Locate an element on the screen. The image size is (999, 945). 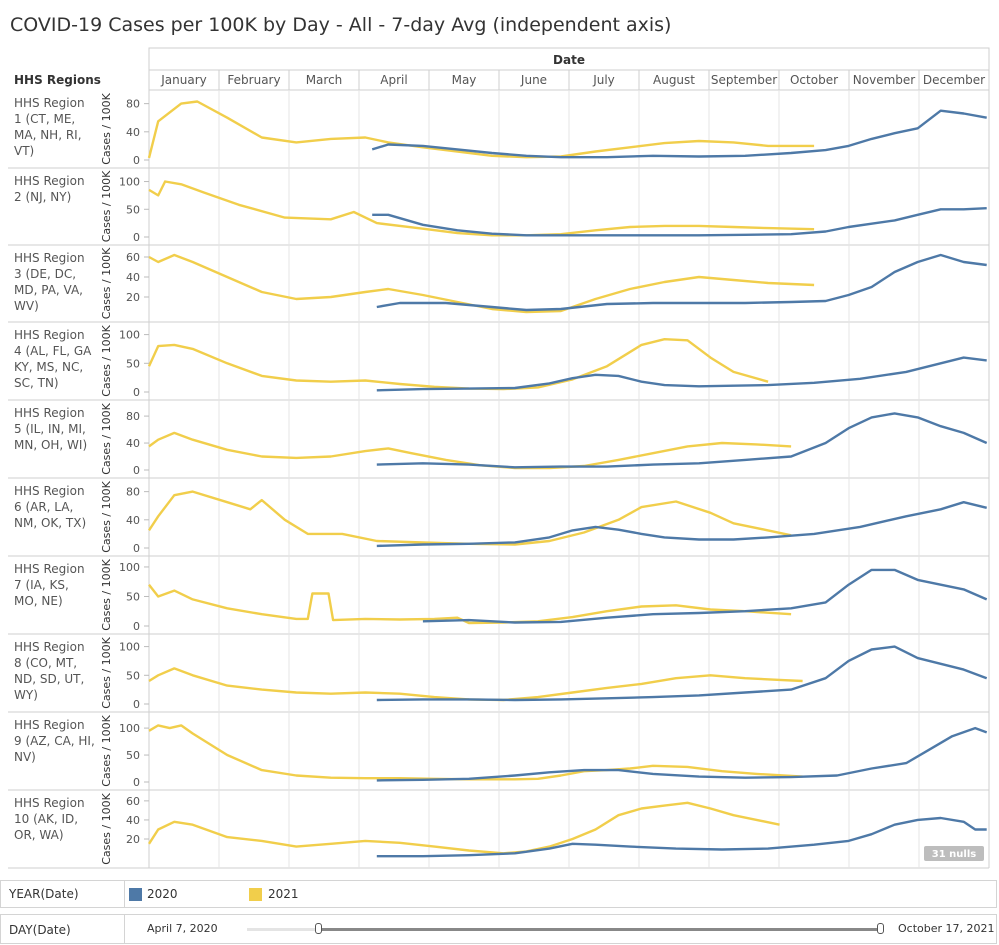
region-label-line: VT) is located at coordinates (24, 151).